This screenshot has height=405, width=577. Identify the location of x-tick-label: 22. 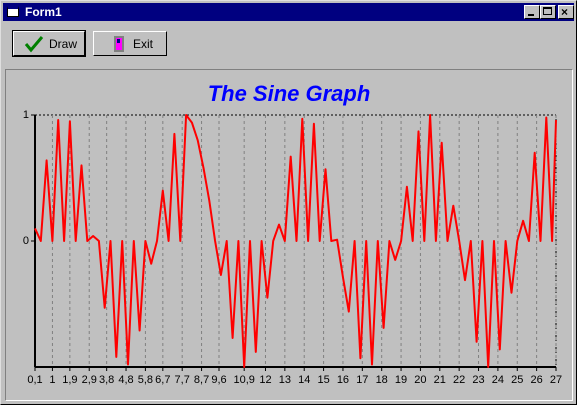
(459, 380).